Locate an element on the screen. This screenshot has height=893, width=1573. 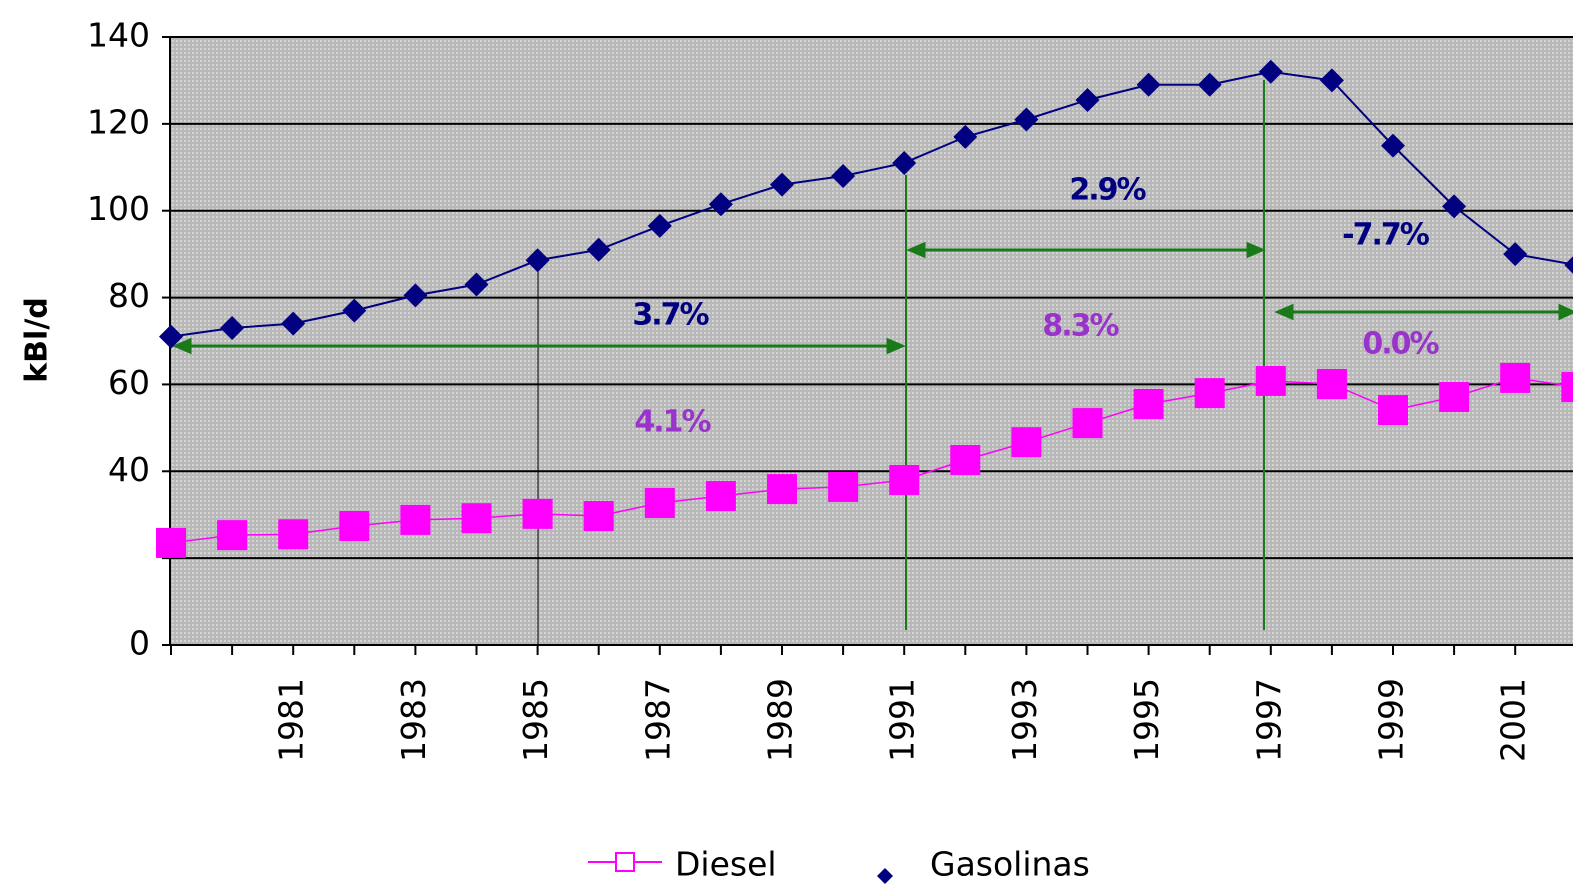
arrows is located at coordinates (872, 298).